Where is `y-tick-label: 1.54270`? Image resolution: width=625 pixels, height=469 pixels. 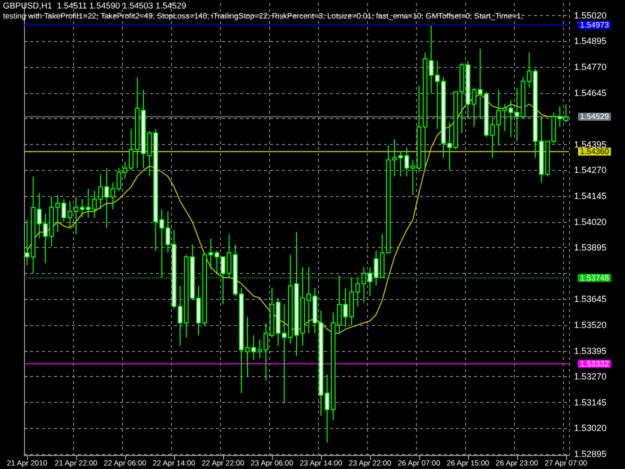
y-tick-label: 1.54270 is located at coordinates (590, 170).